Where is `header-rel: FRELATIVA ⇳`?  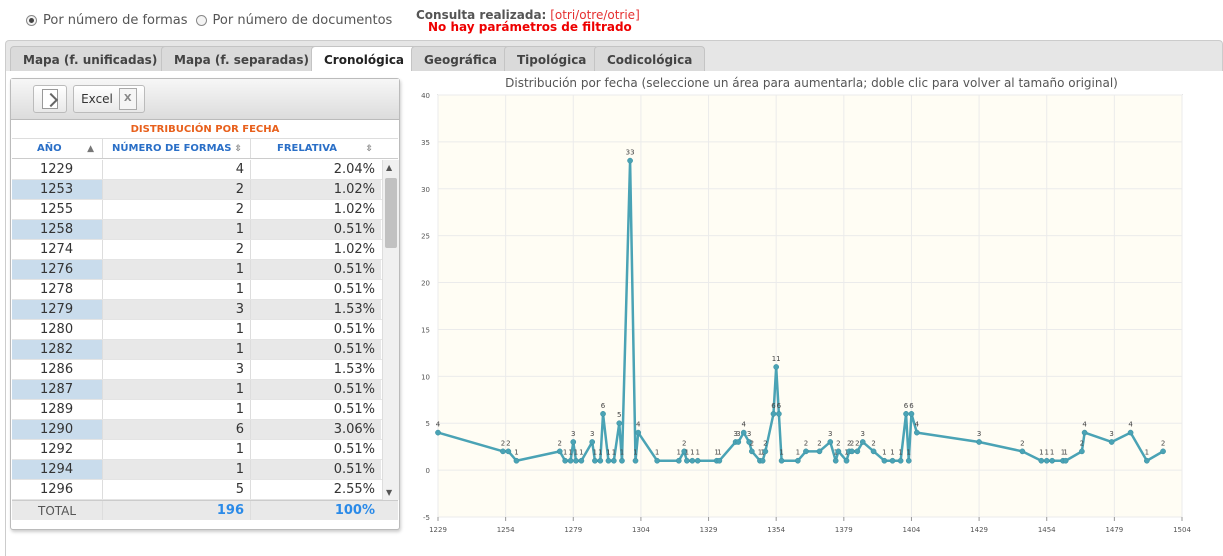
header-rel: FRELATIVA ⇳ is located at coordinates (316, 148).